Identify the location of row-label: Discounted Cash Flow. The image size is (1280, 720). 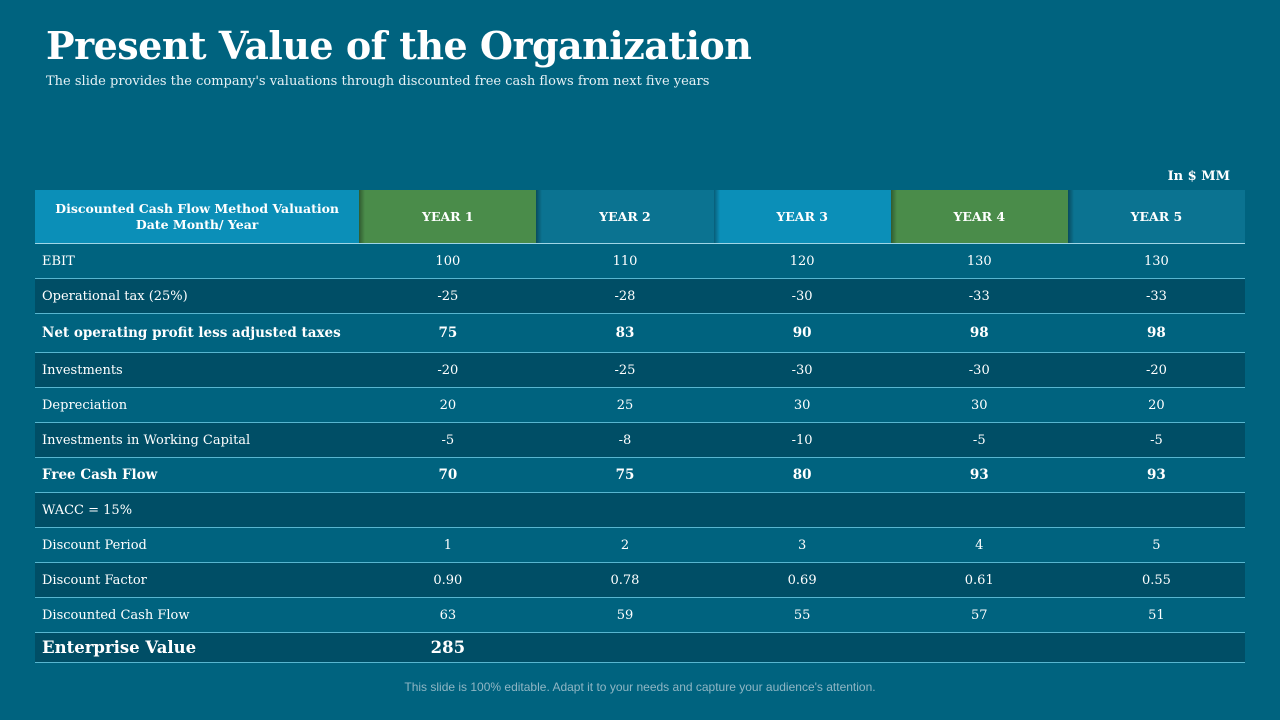
(197, 615).